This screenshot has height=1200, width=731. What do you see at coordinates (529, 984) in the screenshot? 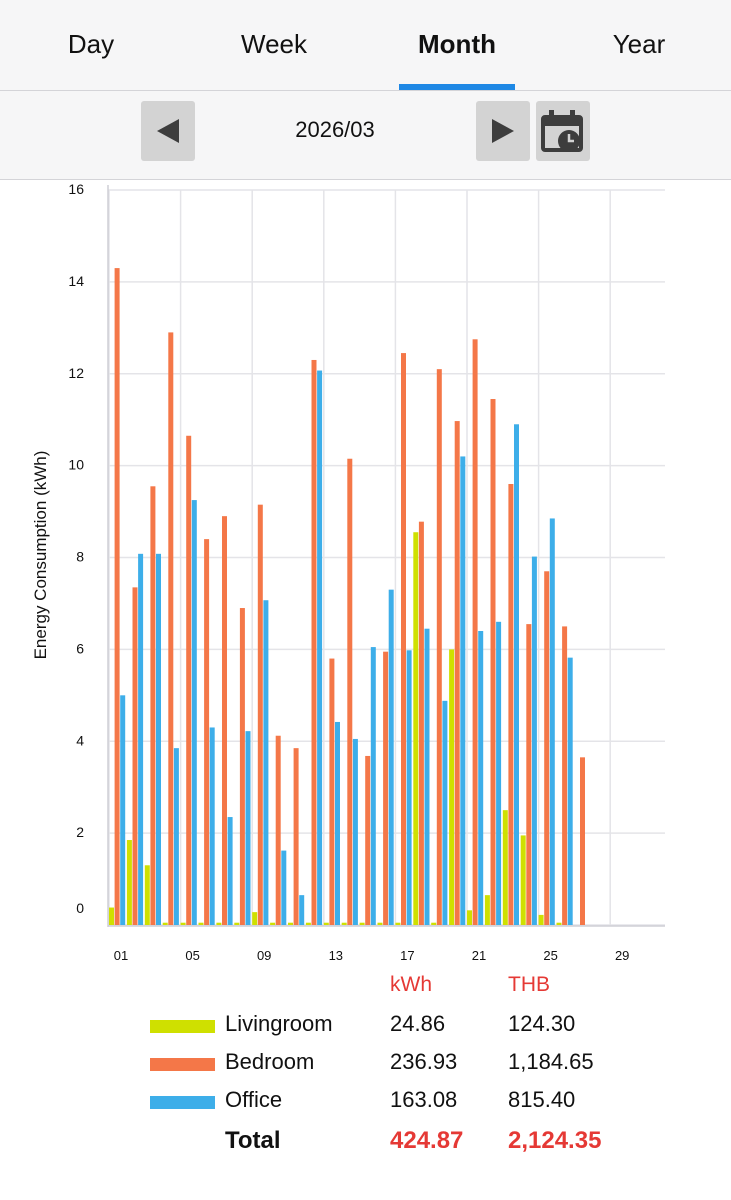
I see `thb-column-header: THB` at bounding box center [529, 984].